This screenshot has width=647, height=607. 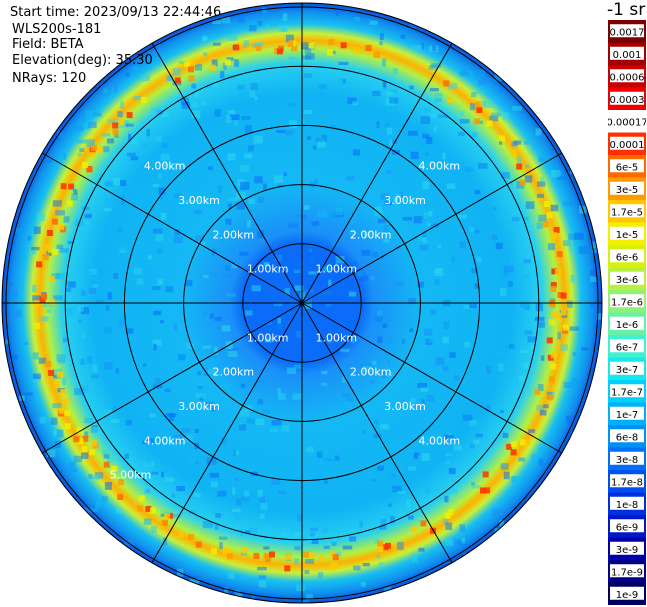 What do you see at coordinates (627, 122) in the screenshot?
I see `colorbar-label: 0.00017` at bounding box center [627, 122].